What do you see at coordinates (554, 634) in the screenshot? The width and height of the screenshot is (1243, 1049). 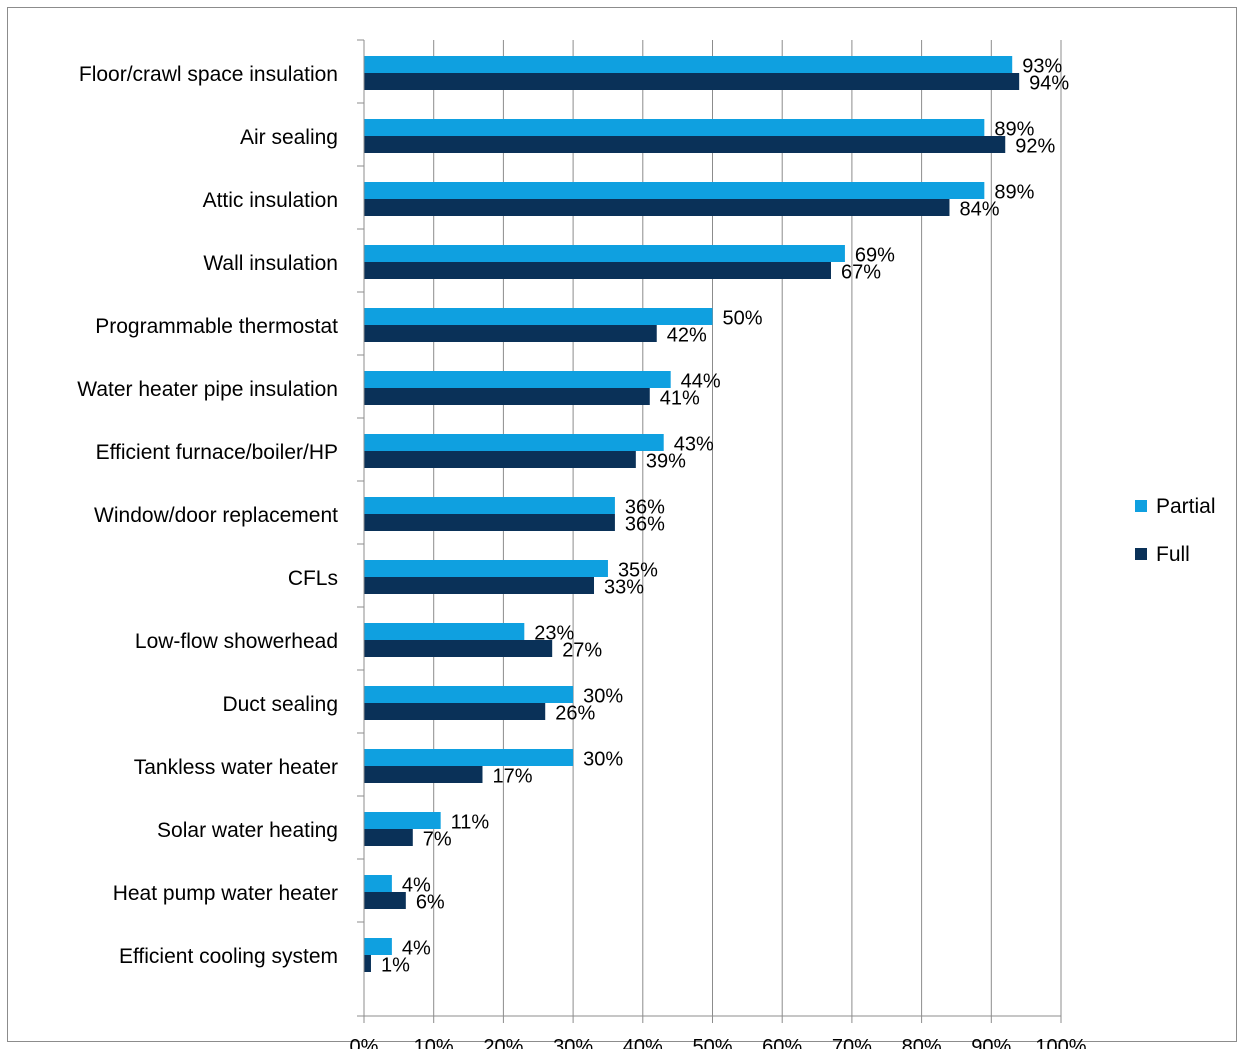 I see `data-label: 23%` at bounding box center [554, 634].